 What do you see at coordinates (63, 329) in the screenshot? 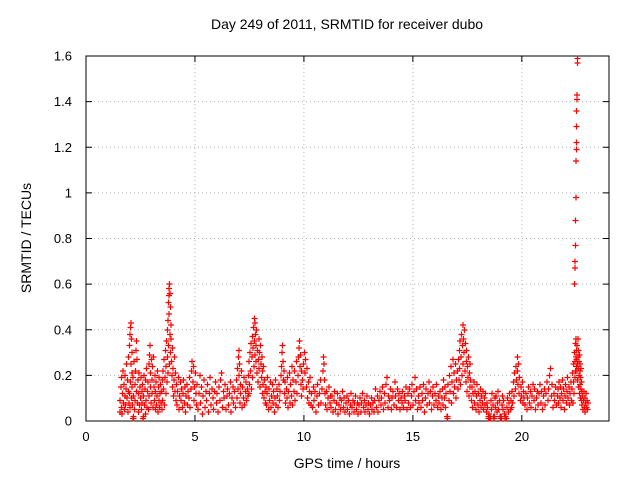
I see `y-tick-label: 0.4` at bounding box center [63, 329].